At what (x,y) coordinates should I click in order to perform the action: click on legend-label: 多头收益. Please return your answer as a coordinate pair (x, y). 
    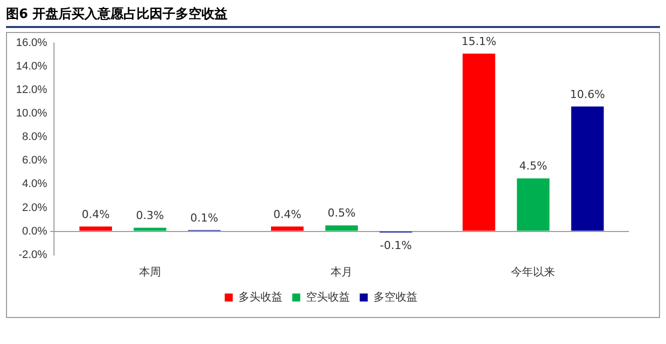
    Looking at the image, I should click on (260, 297).